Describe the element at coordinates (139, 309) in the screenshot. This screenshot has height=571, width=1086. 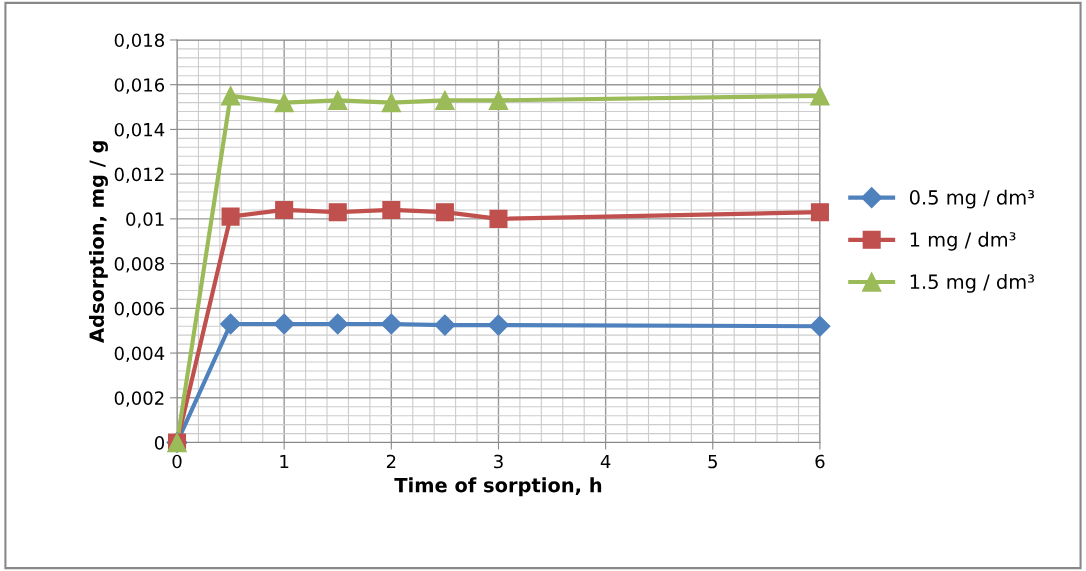
I see `y-tick-label: 0,006` at that location.